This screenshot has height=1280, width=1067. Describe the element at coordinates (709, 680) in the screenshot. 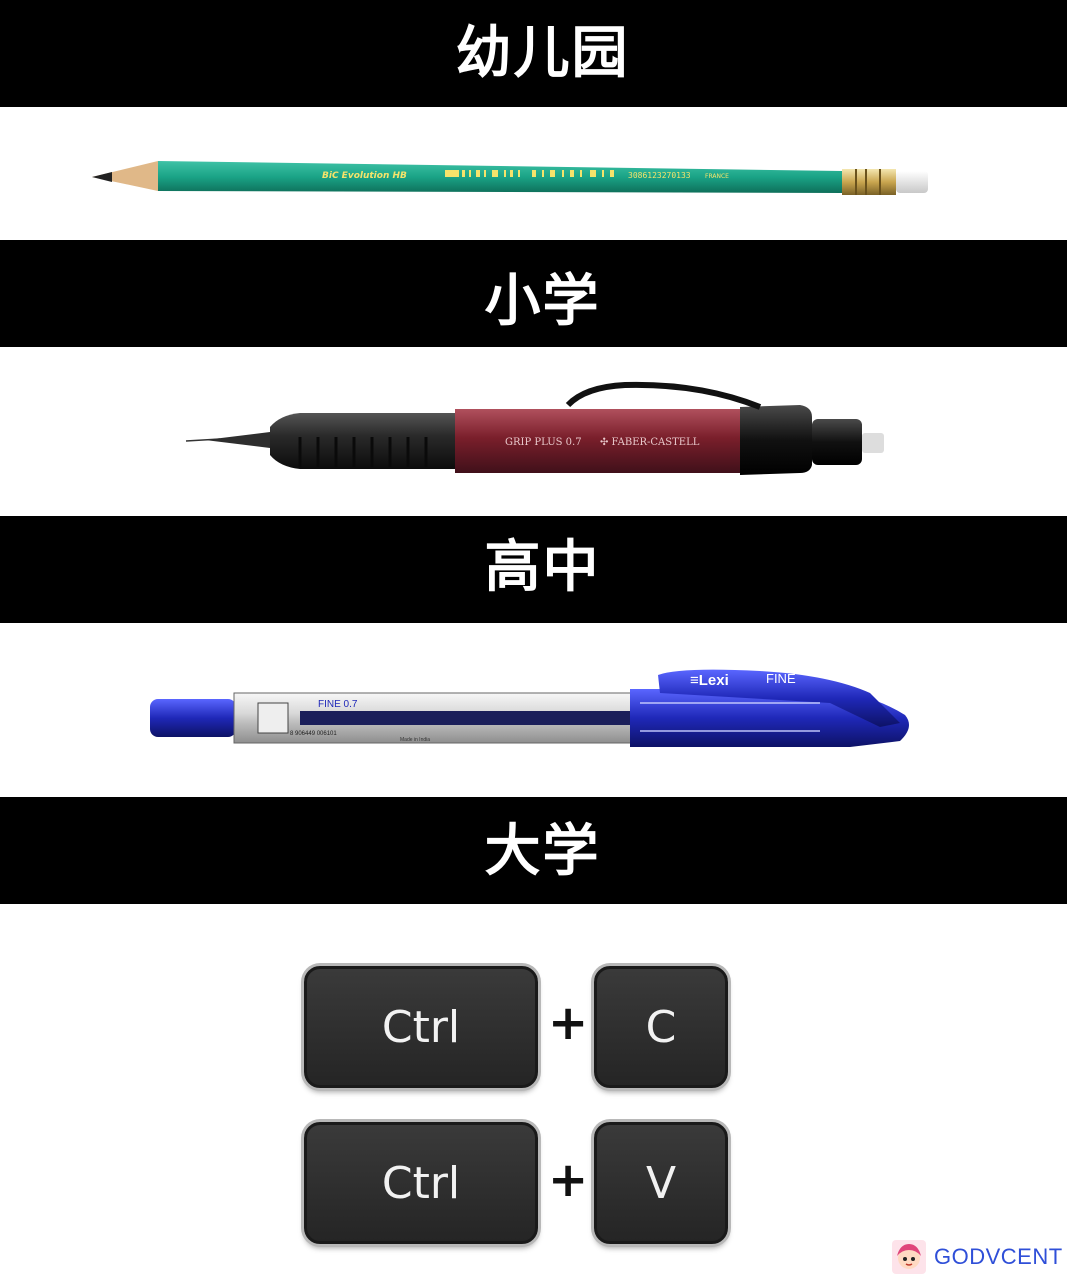

I see `pen-brand-text: ≡Lexi` at that location.